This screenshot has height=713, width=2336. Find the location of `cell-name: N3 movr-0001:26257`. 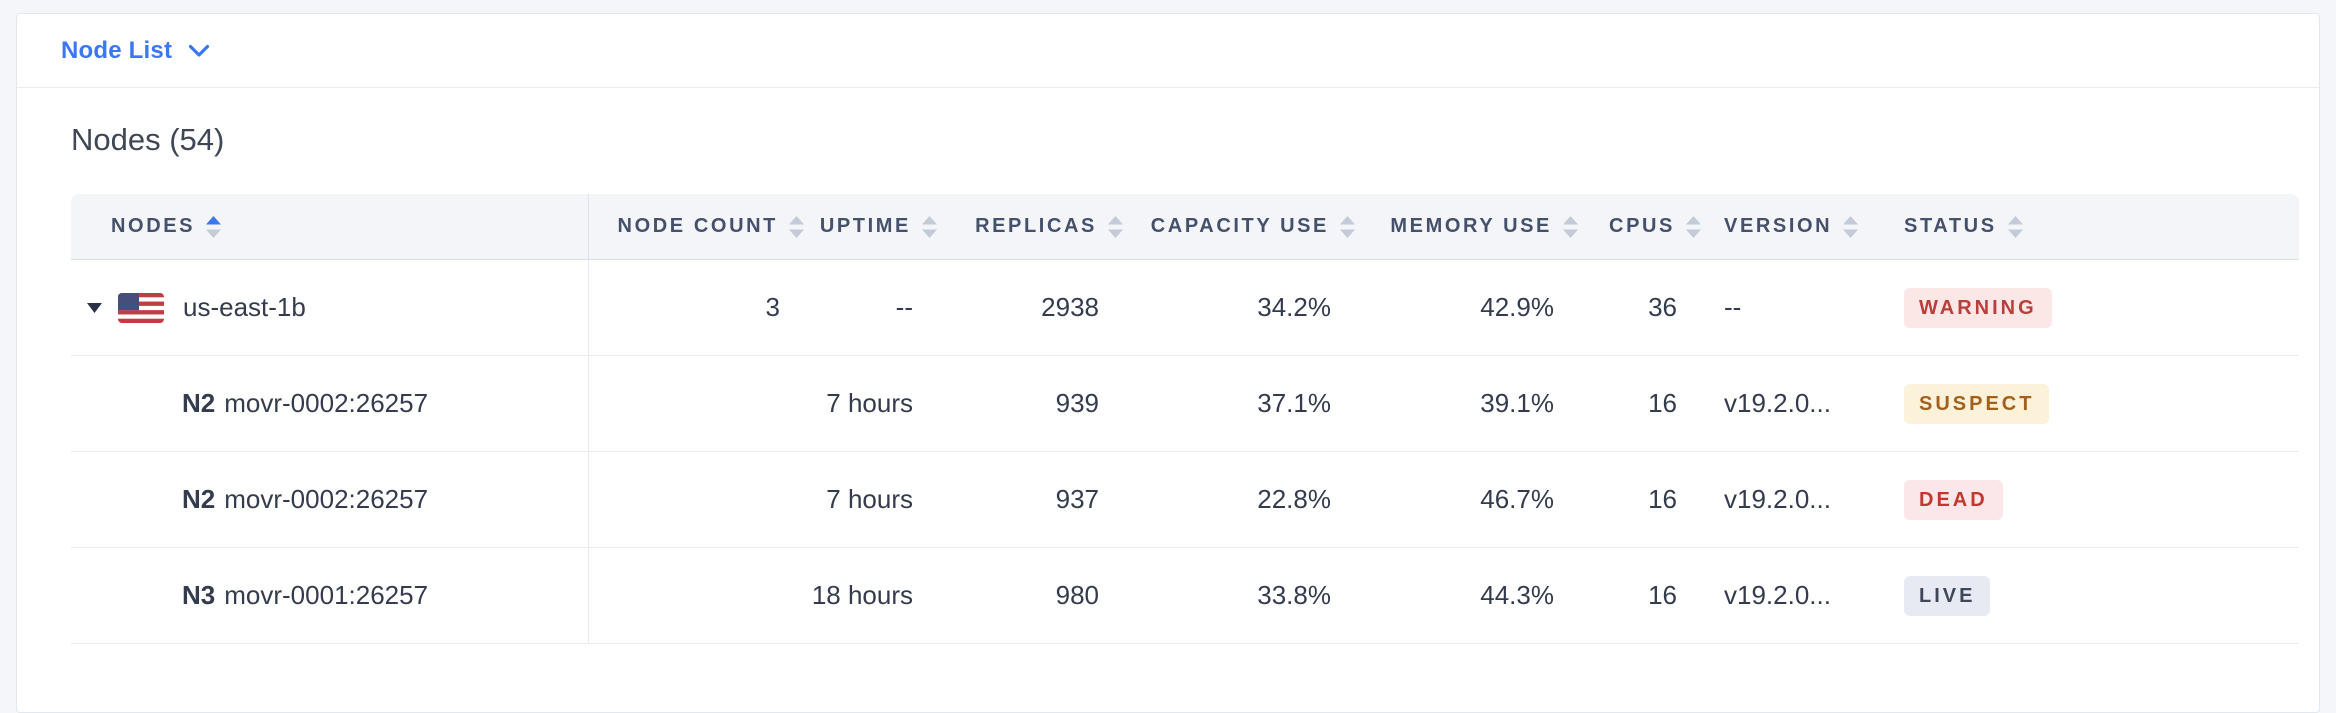

cell-name: N3 movr-0001:26257 is located at coordinates (330, 595).